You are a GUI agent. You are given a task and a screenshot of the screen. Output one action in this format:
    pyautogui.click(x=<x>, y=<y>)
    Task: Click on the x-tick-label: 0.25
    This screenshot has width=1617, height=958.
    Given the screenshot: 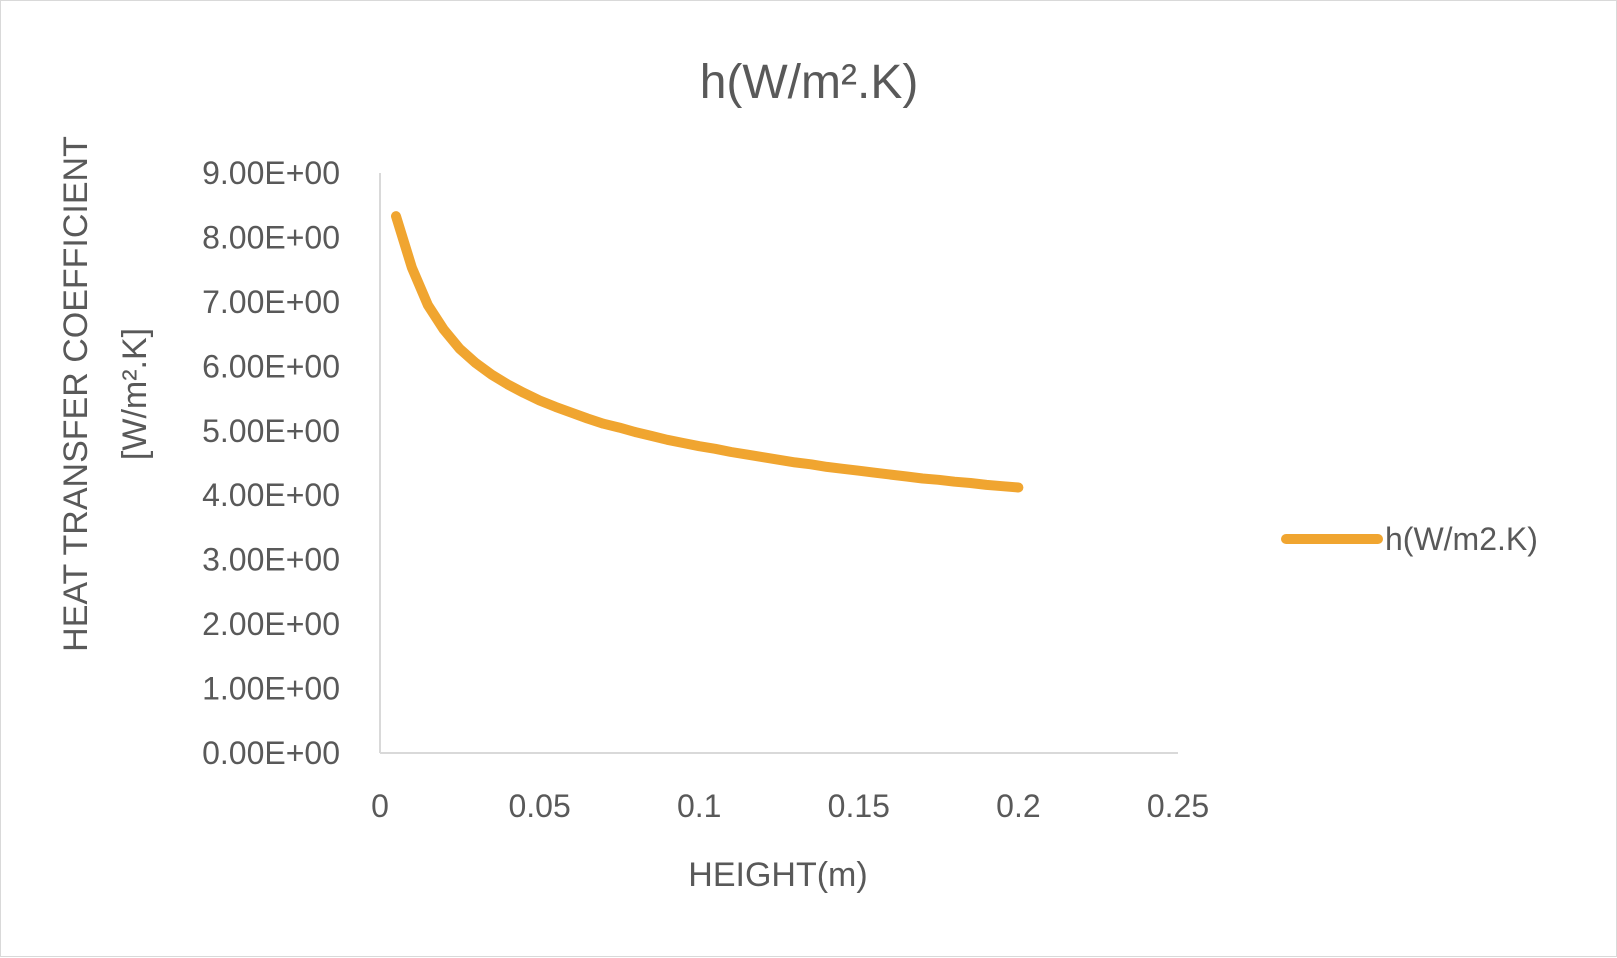 What is the action you would take?
    pyautogui.click(x=1178, y=806)
    